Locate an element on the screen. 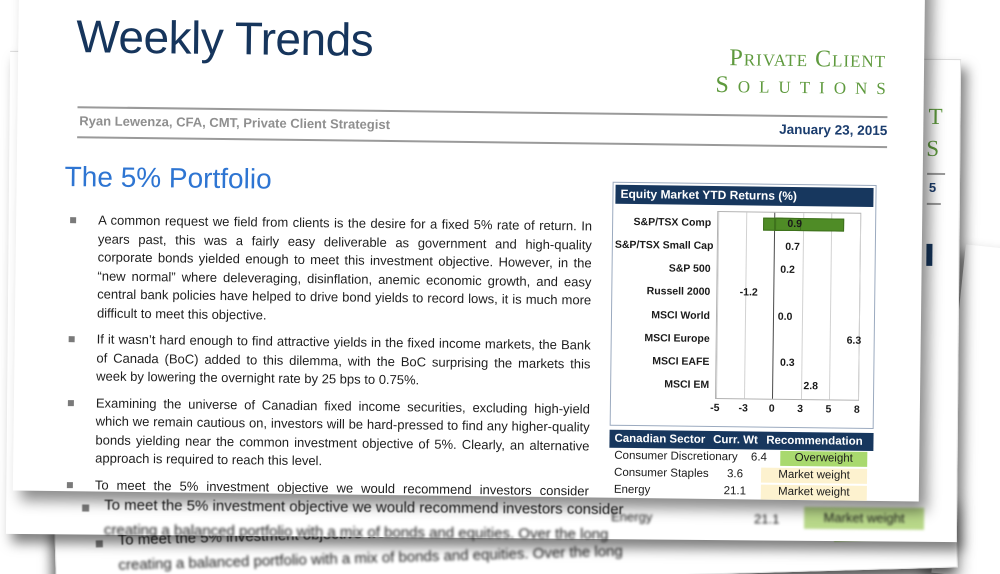  bar-value-label: 0.3 is located at coordinates (787, 363).